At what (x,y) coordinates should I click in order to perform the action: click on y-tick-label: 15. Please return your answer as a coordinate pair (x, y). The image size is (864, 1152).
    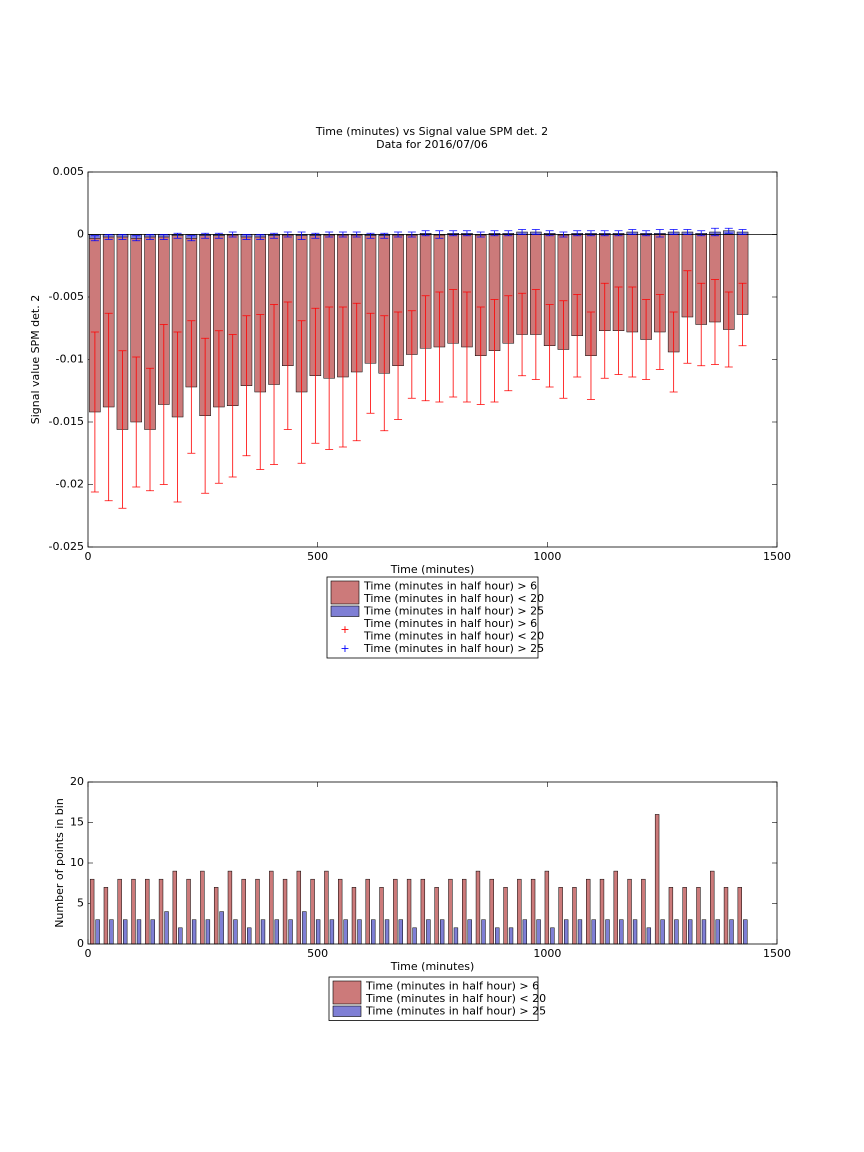
    Looking at the image, I should click on (77, 822).